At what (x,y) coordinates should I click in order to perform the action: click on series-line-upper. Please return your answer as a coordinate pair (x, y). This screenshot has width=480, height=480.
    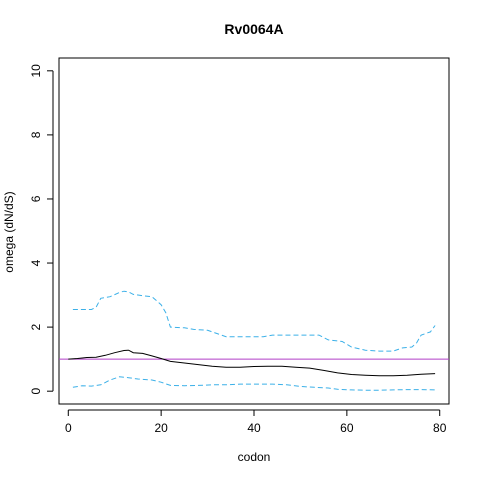
    Looking at the image, I should click on (254, 321).